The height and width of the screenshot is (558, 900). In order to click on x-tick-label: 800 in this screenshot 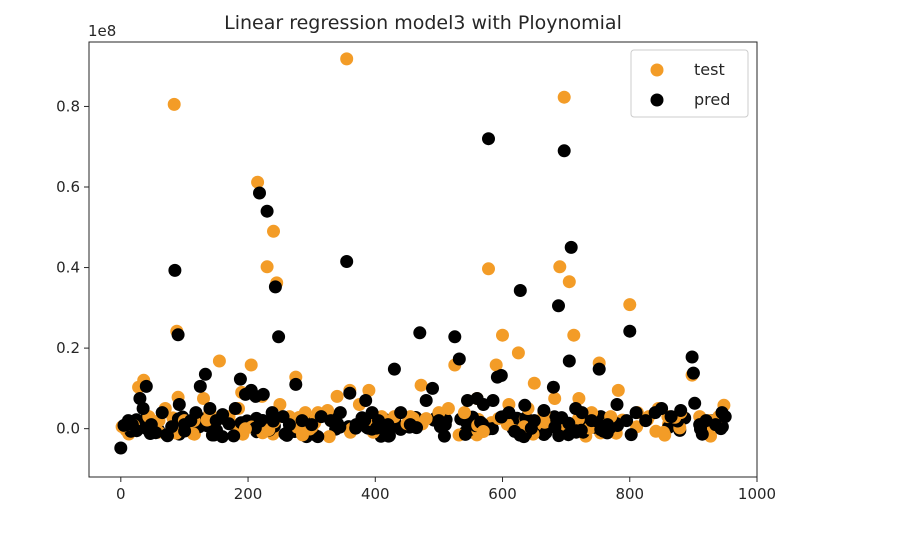, I will do `click(629, 494)`.